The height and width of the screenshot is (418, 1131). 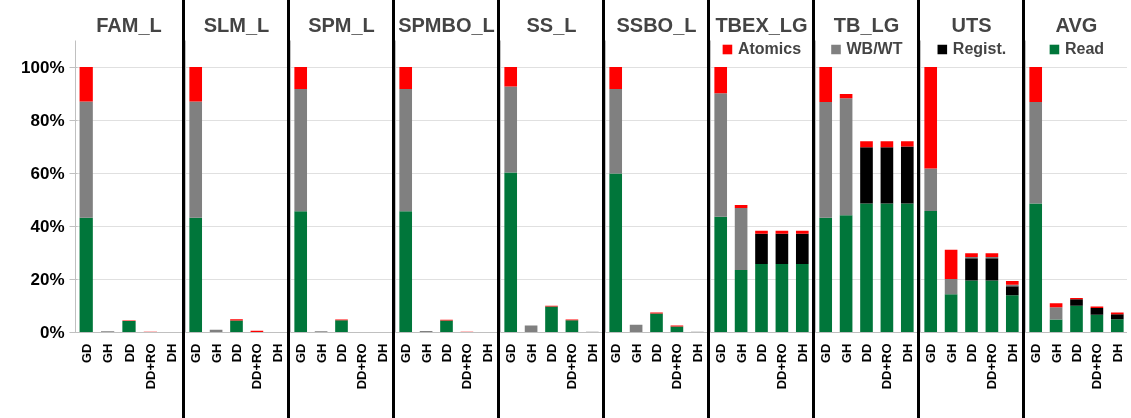 I want to click on chart-title: SPM_L, so click(x=341, y=24).